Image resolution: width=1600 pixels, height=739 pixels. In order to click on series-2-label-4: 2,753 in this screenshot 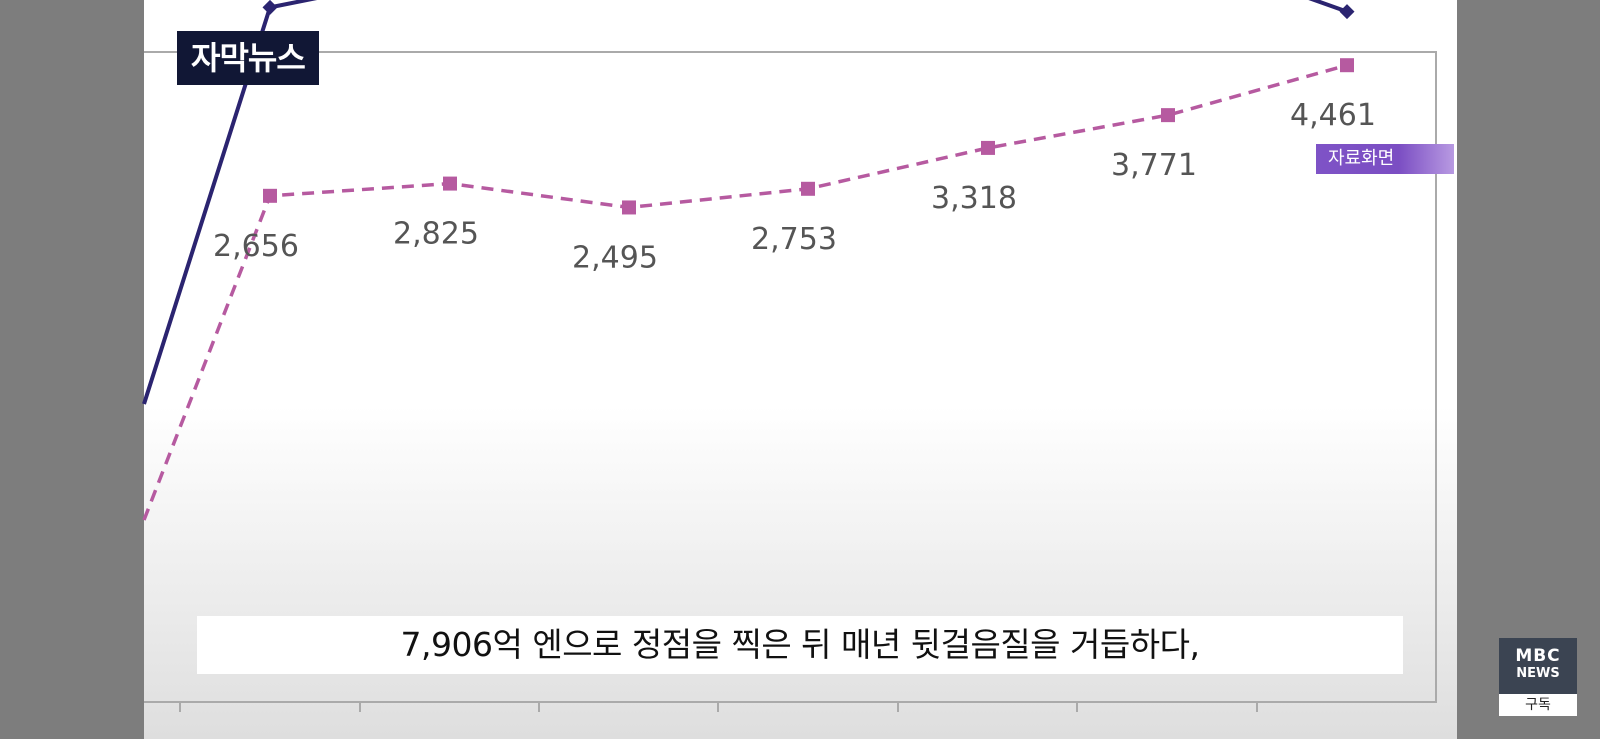, I will do `click(794, 239)`.